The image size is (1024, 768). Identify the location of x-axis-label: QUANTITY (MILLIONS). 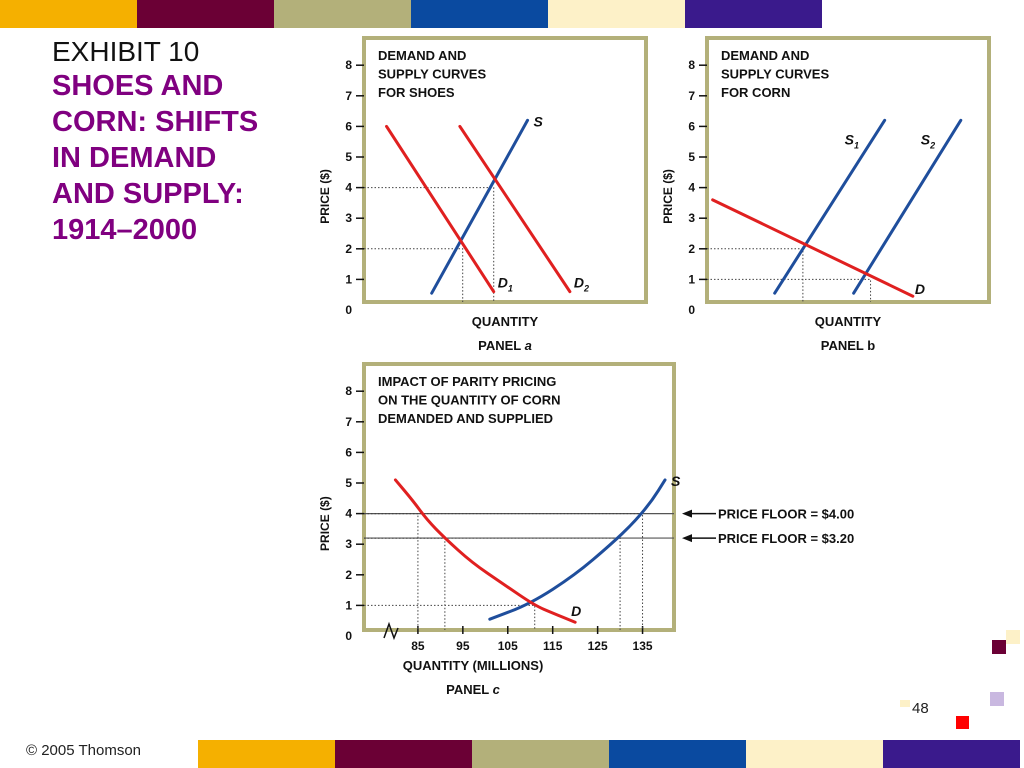
(473, 665).